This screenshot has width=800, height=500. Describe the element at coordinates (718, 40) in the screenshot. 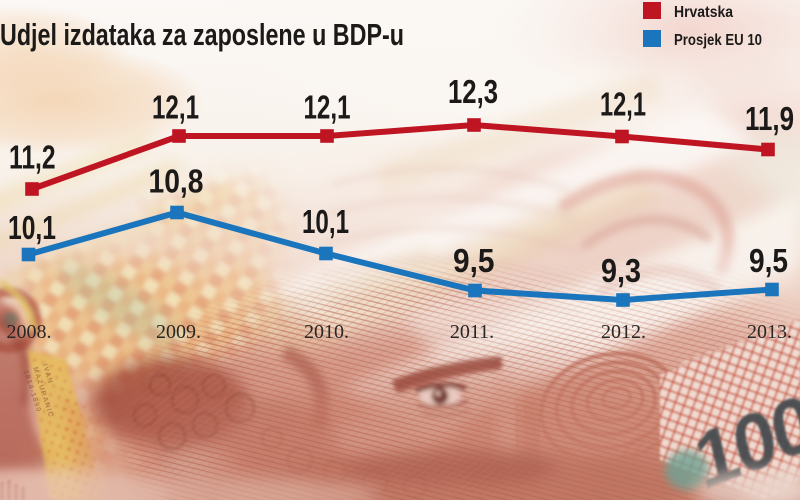

I see `svg-text: Prosjek EU 10` at that location.